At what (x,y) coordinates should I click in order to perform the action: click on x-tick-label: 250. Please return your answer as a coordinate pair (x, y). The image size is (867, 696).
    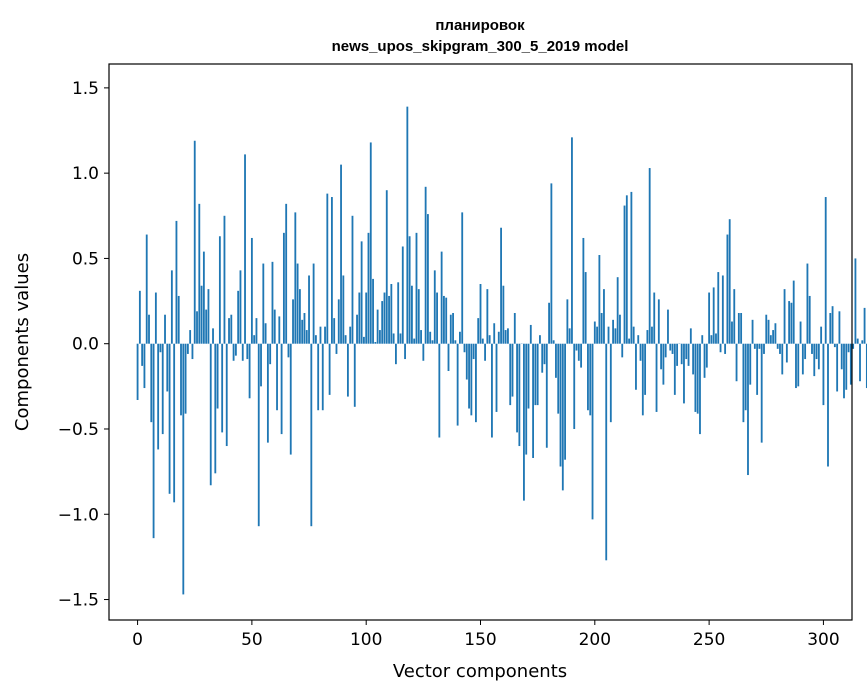
    Looking at the image, I should click on (709, 640).